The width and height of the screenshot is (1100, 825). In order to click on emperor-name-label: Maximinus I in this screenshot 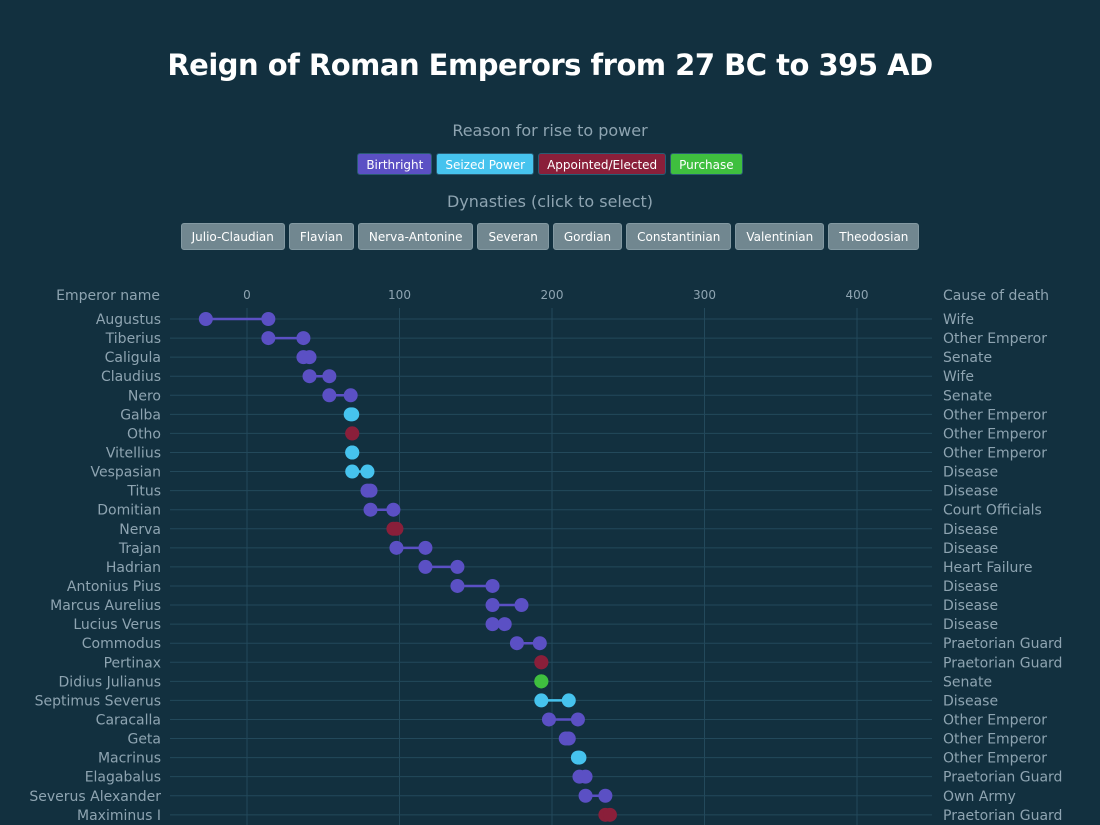, I will do `click(119, 816)`.